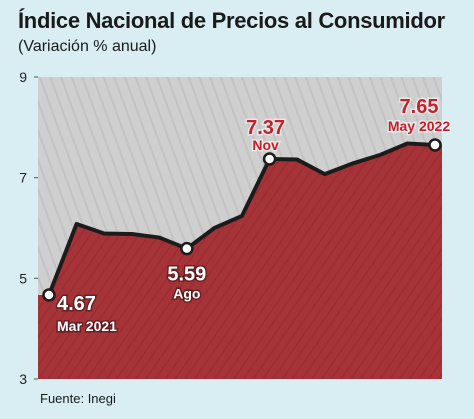 The width and height of the screenshot is (474, 419). What do you see at coordinates (23, 278) in the screenshot?
I see `y-tick-label: 5` at bounding box center [23, 278].